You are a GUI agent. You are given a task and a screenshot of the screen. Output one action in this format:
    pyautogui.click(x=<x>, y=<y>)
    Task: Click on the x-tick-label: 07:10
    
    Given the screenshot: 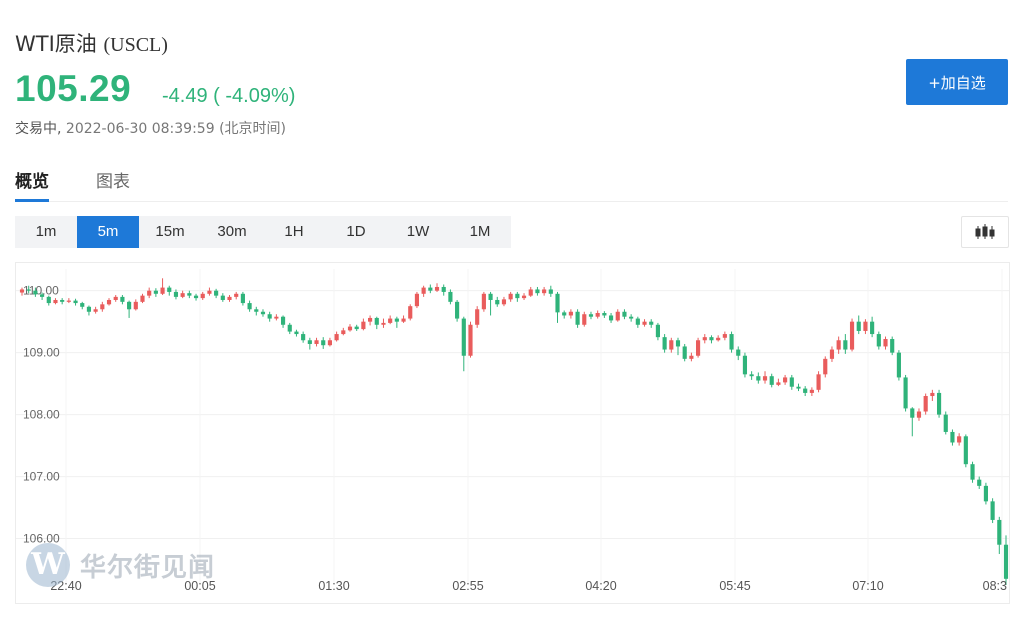 What is the action you would take?
    pyautogui.click(x=867, y=586)
    